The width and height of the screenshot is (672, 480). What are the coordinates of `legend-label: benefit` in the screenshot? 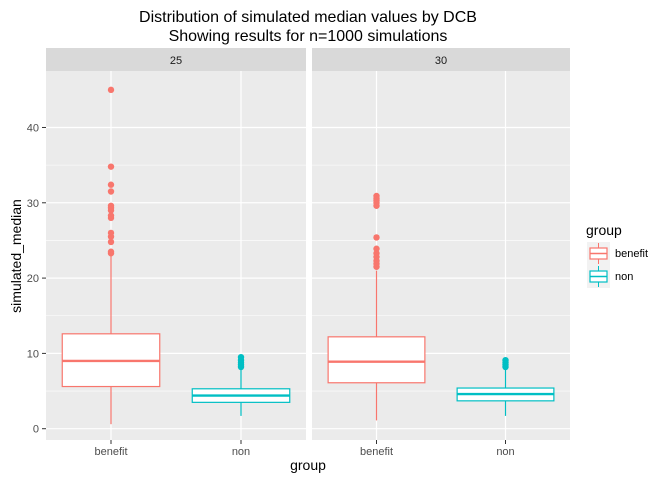 It's located at (631, 254).